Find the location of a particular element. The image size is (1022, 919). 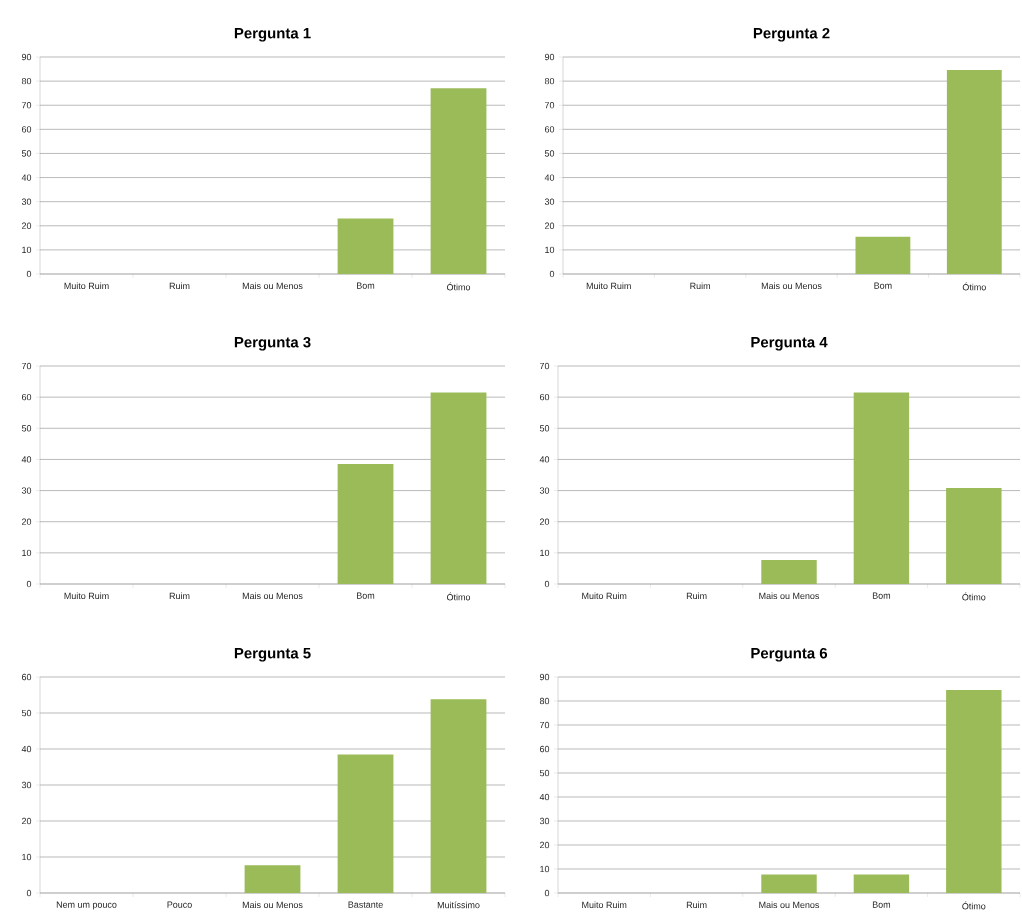

x-tick-label: Pouco is located at coordinates (179, 904).